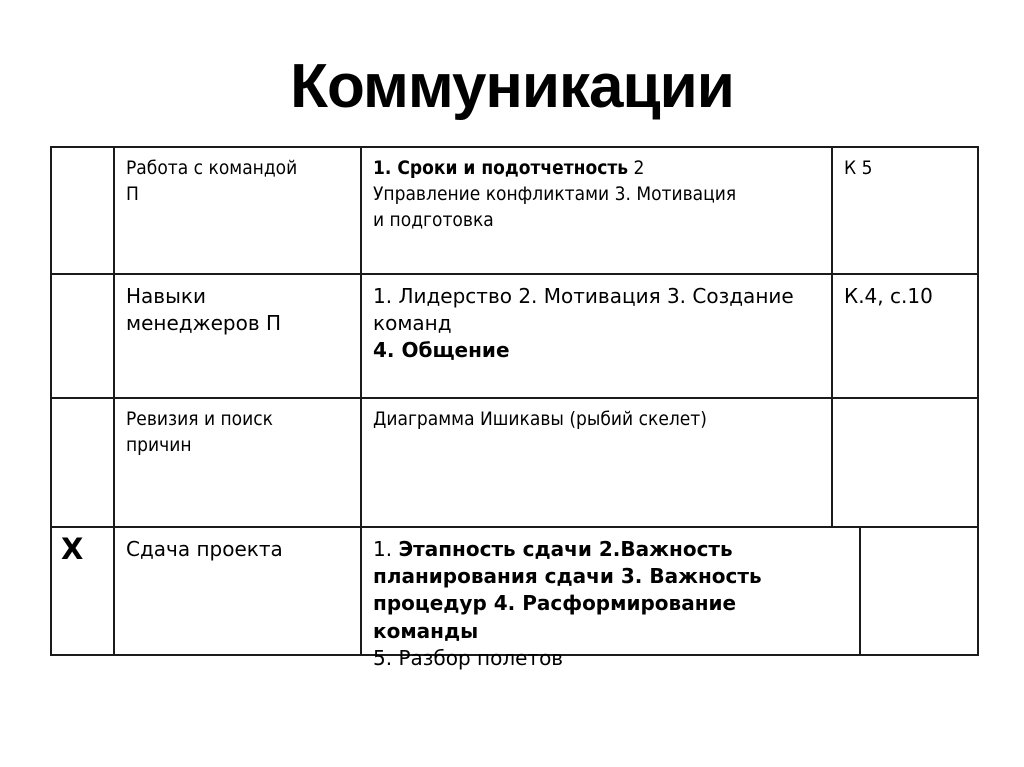  I want to click on slide-title: Коммуникации, so click(512, 86).